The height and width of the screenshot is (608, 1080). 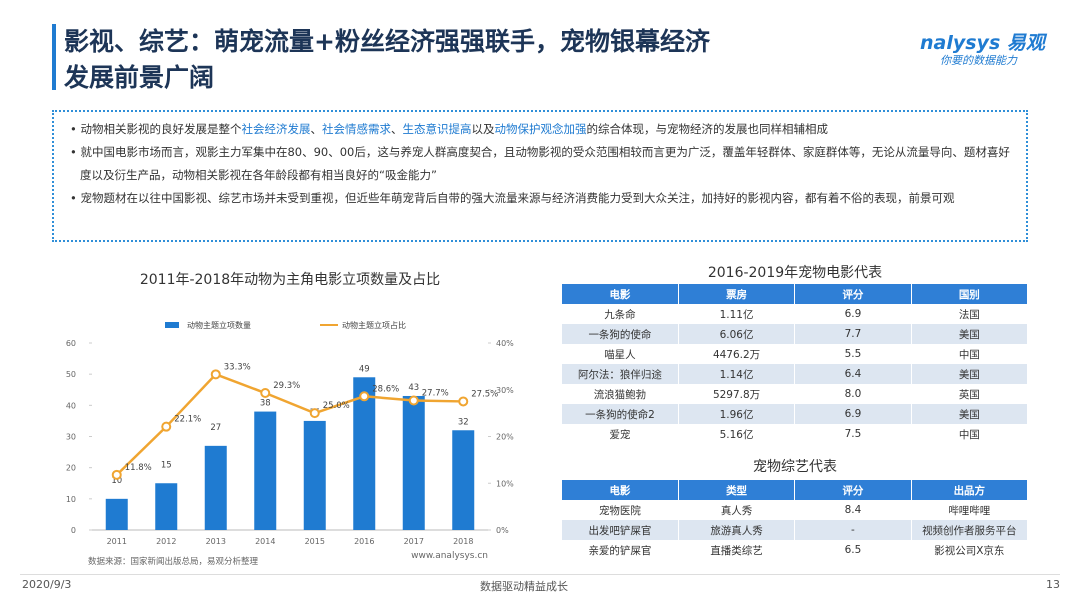 What do you see at coordinates (286, 386) in the screenshot?
I see `line-label: 29.3%` at bounding box center [286, 386].